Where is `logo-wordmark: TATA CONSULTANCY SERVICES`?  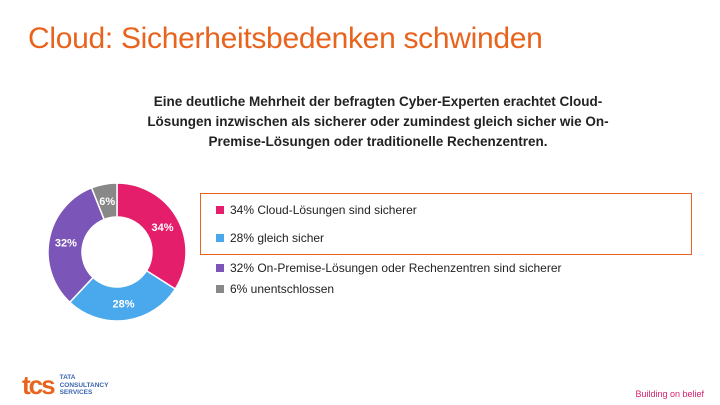
logo-wordmark: TATA CONSULTANCY SERVICES is located at coordinates (84, 385).